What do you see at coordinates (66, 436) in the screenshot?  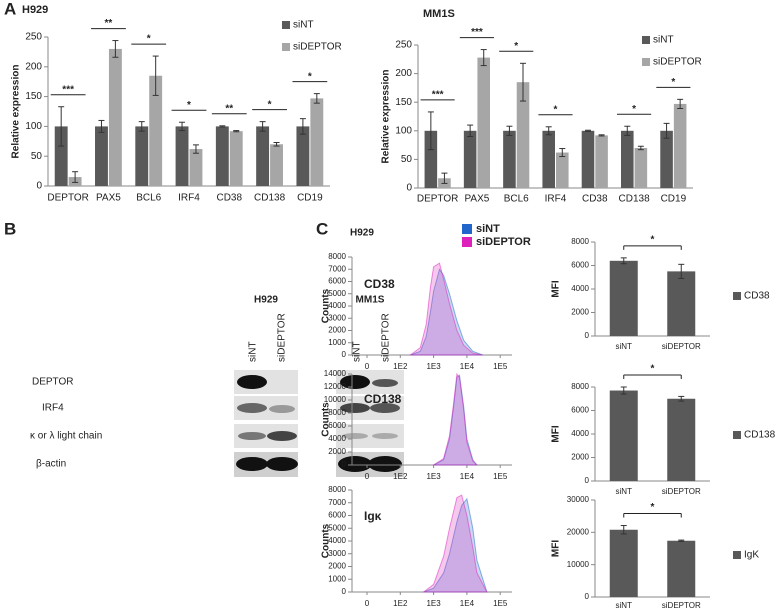 I see `row-label: κ or λ light chain` at bounding box center [66, 436].